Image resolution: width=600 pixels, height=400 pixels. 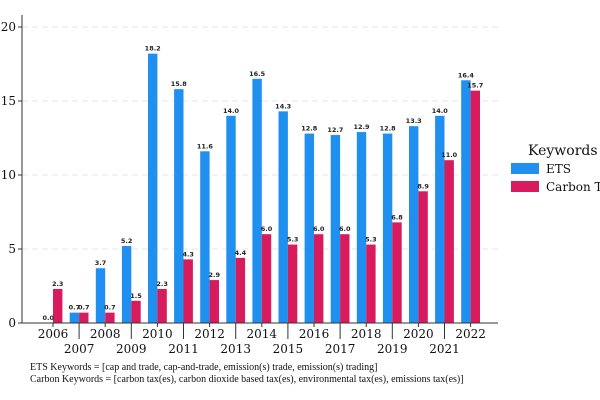 I want to click on x-tick-label: 2006, so click(x=53, y=334).